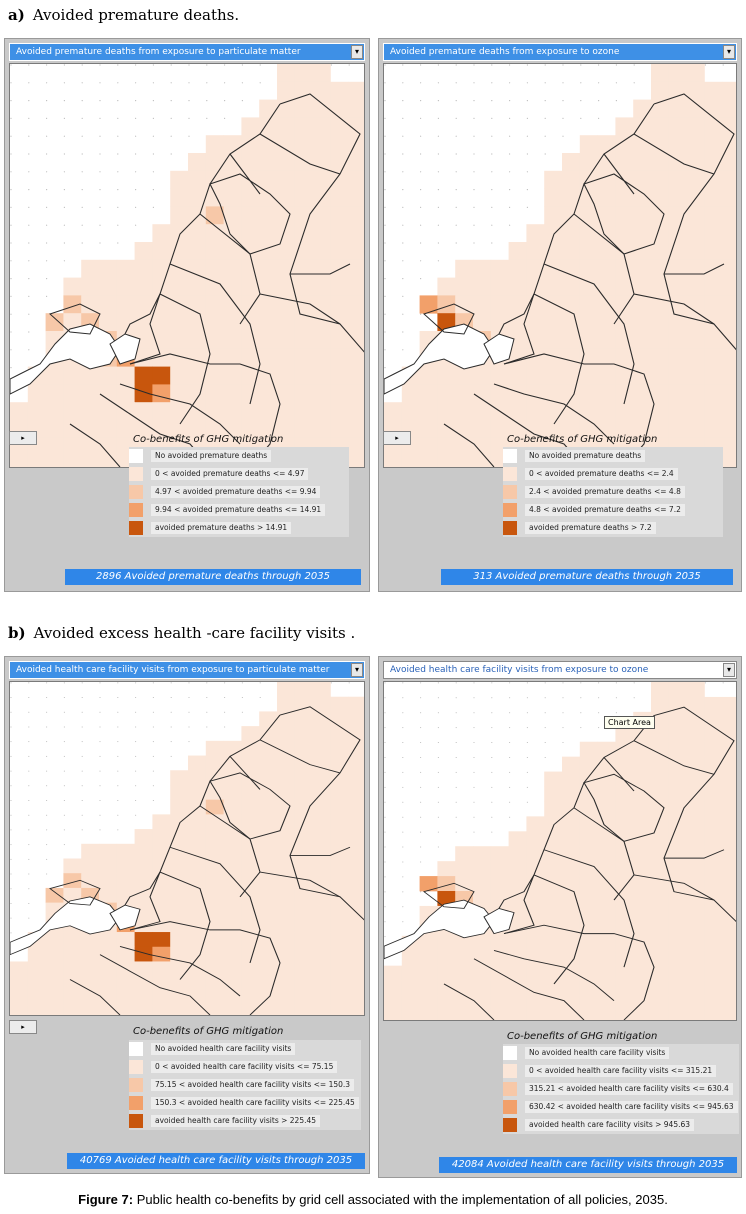 The image size is (746, 1214). I want to click on water-body, so click(65, 926).